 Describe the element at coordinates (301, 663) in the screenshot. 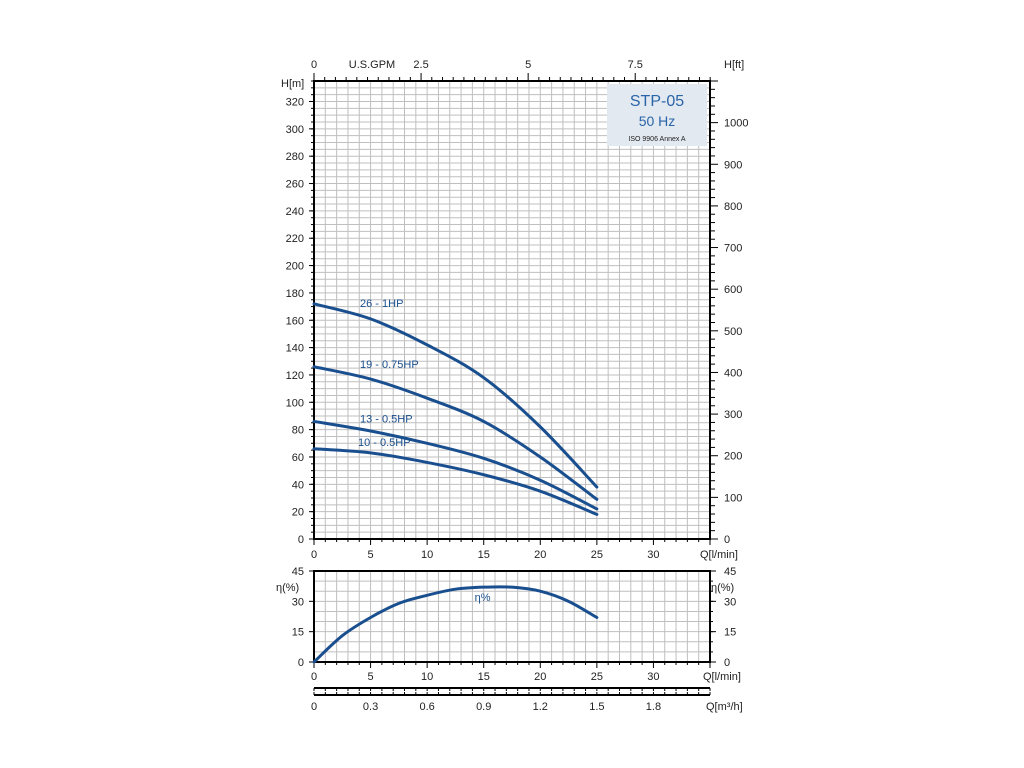

I see `eff-y-tick-label: 0` at that location.